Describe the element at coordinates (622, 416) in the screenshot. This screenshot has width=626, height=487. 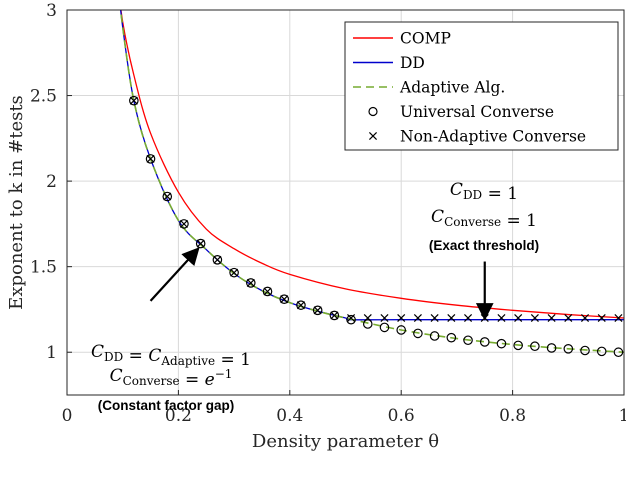
I see `x-tick-label: 1` at that location.